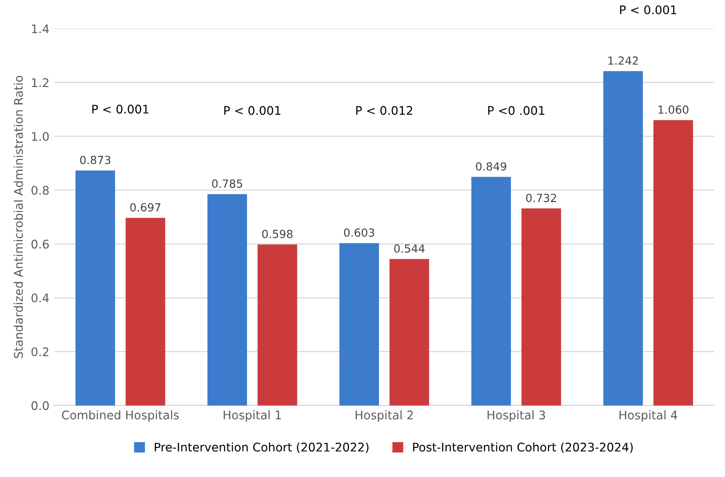  I want to click on legend-label: Post-Intervention Cohort (2023-2024), so click(523, 447).